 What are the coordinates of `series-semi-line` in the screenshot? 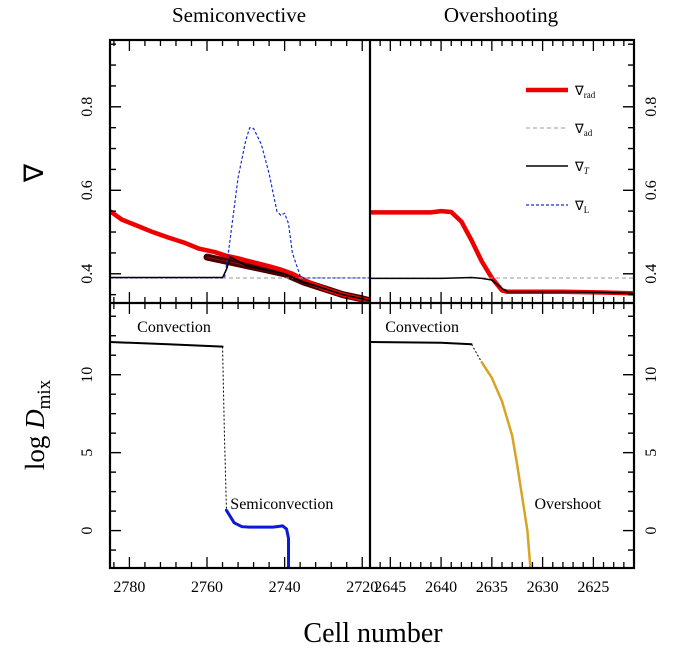 It's located at (257, 538).